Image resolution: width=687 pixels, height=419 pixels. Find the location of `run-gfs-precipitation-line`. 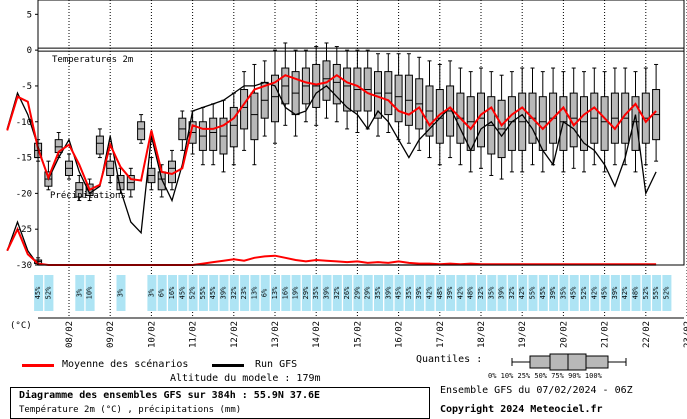

run-gfs-precipitation-line is located at coordinates (331, 243).